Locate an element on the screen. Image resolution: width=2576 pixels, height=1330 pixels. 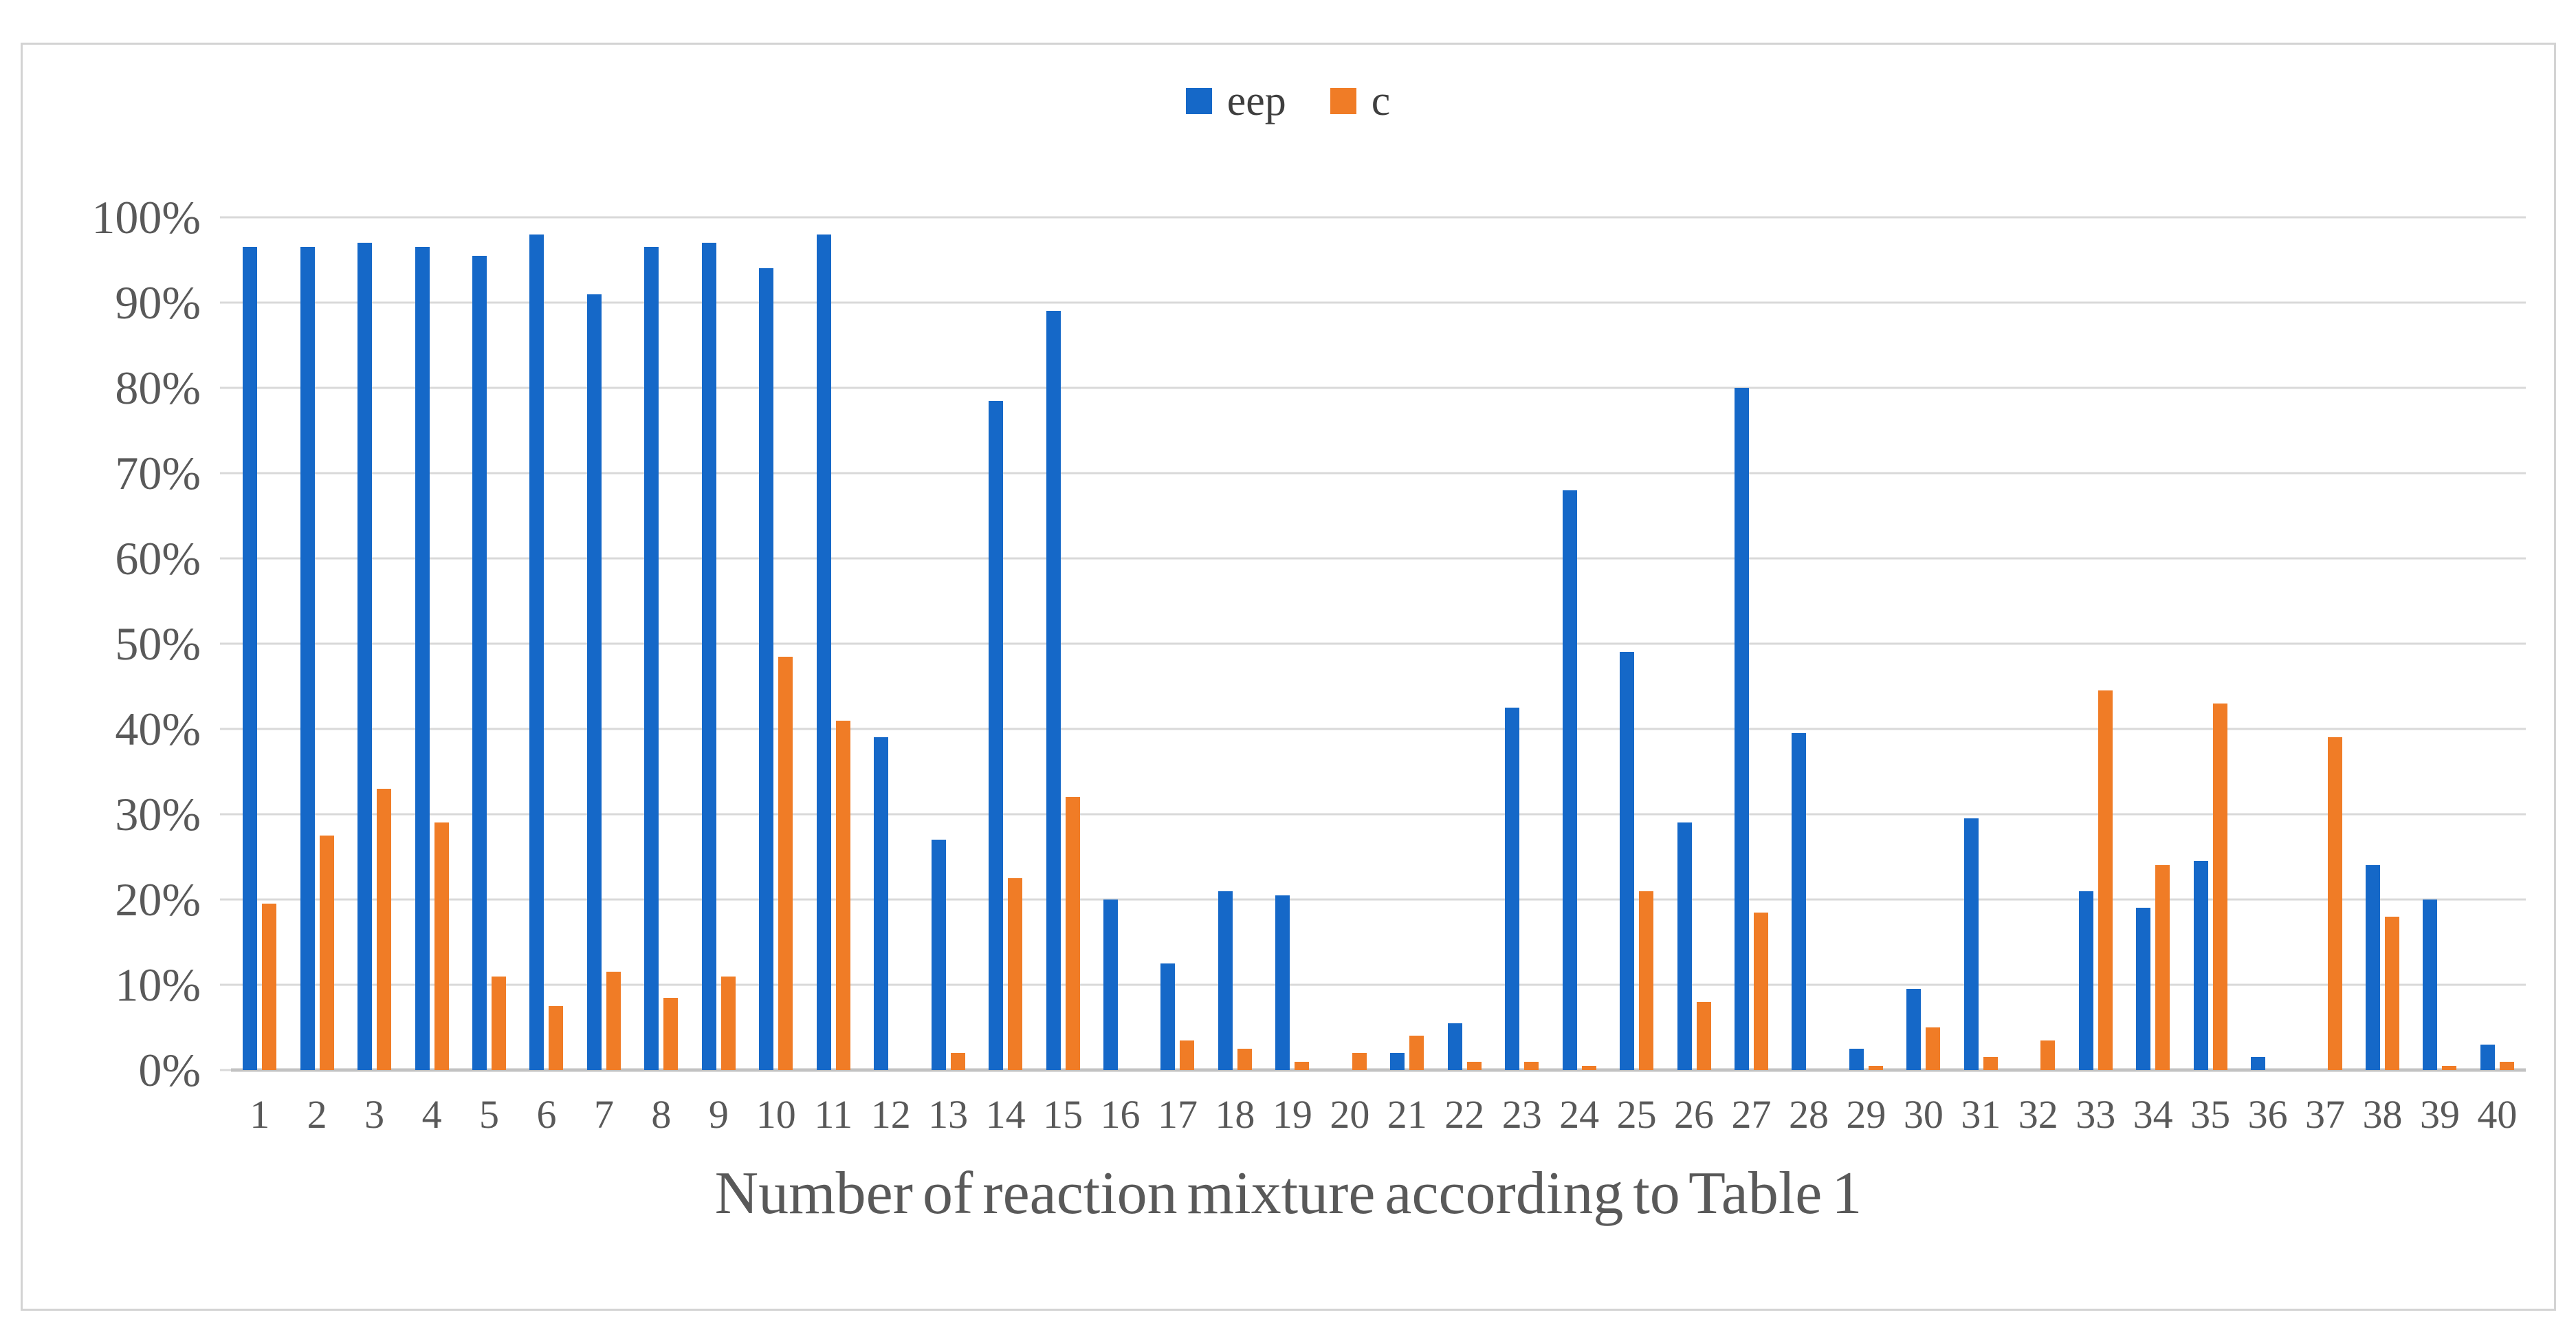
x-tick-label: 9 is located at coordinates (718, 1114).